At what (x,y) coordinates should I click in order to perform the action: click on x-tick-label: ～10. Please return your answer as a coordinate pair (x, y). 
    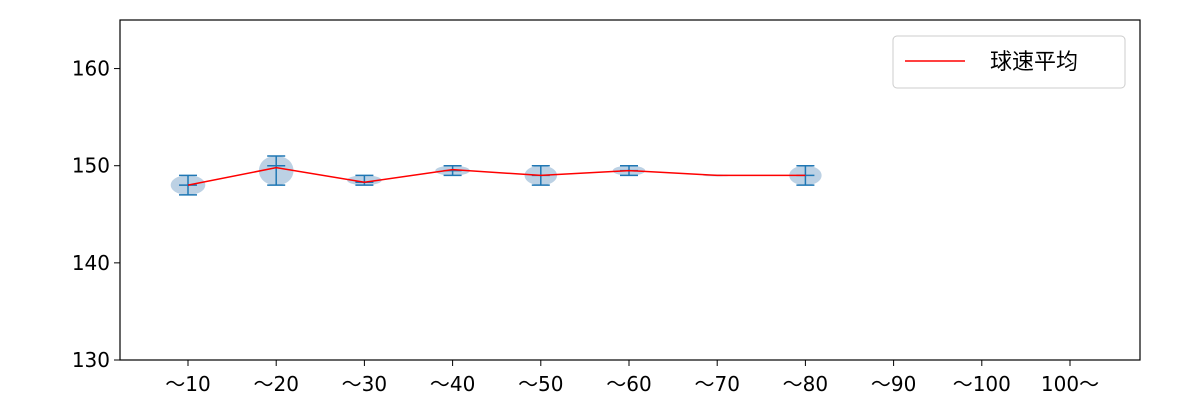
    Looking at the image, I should click on (187, 384).